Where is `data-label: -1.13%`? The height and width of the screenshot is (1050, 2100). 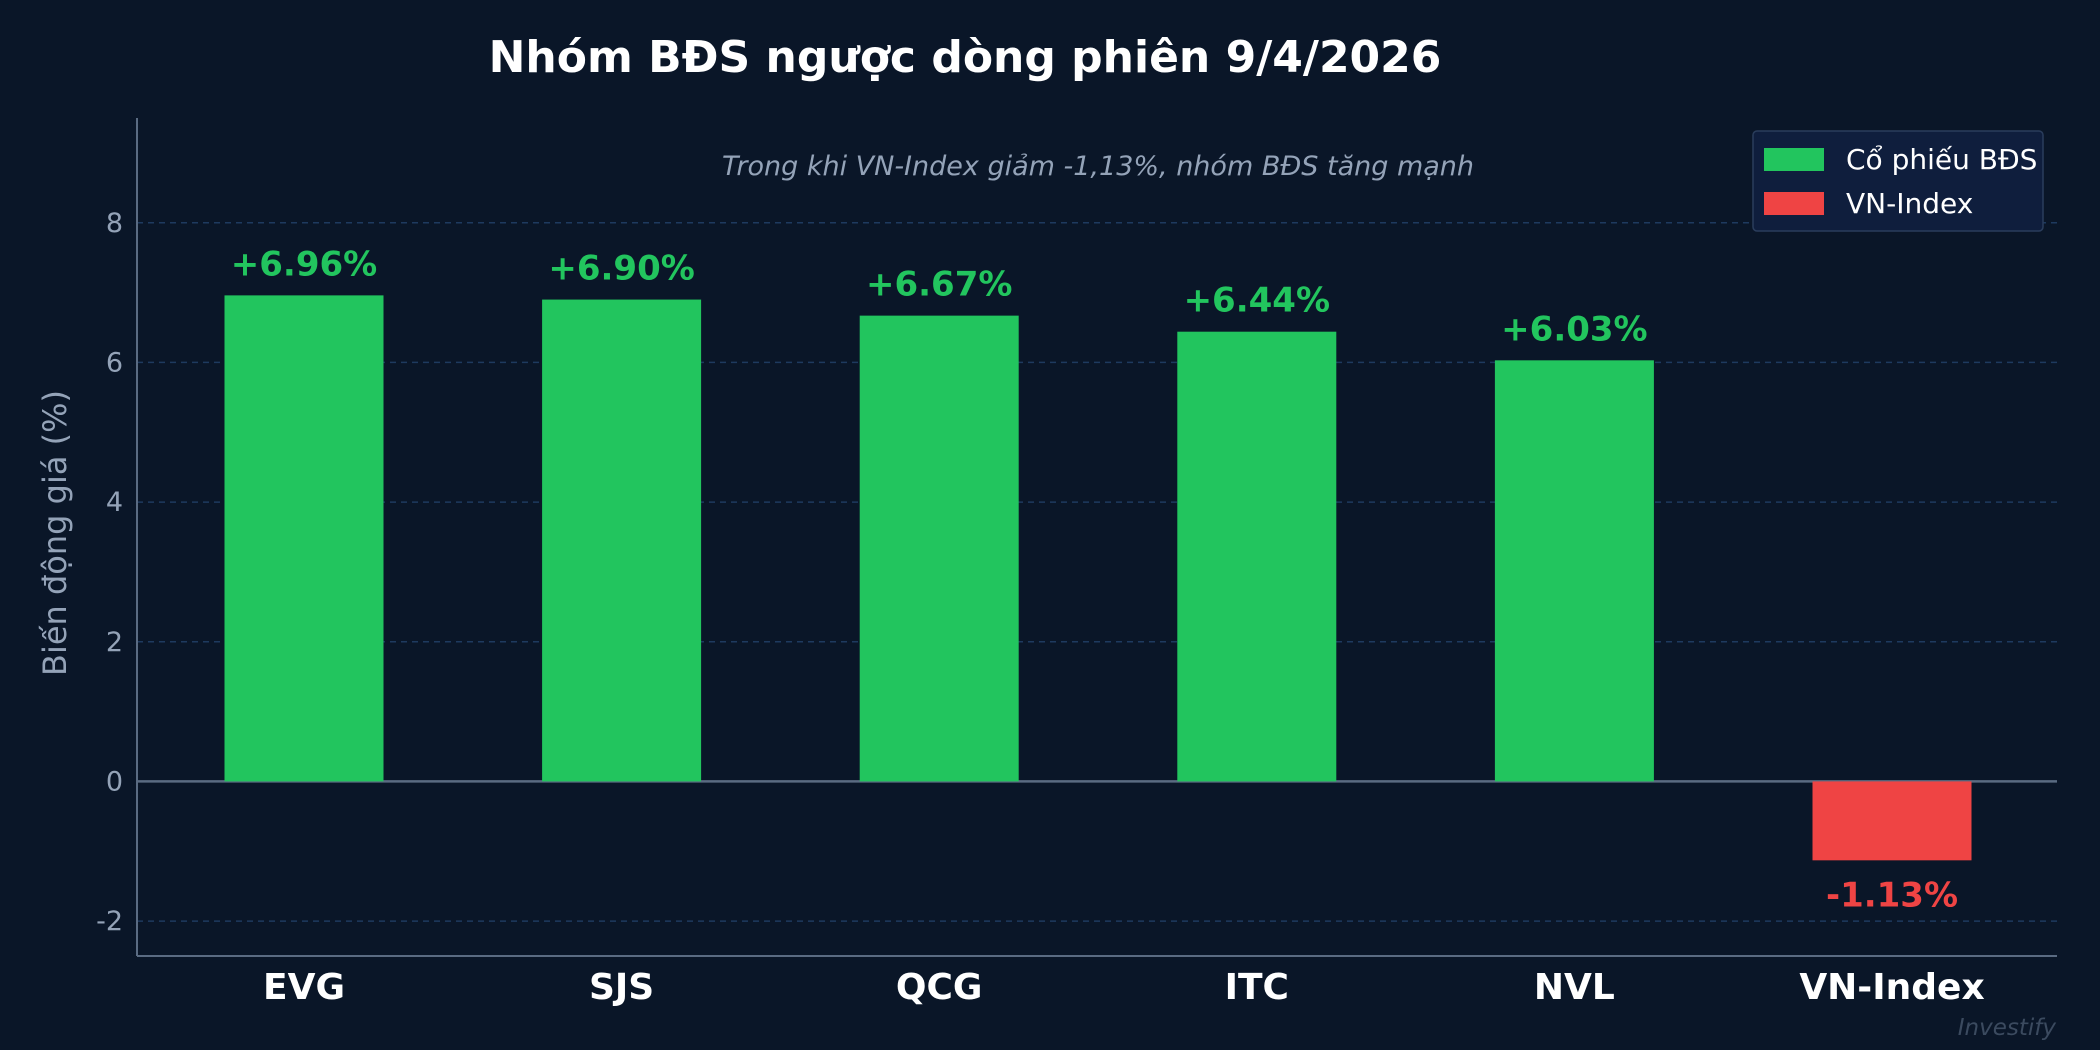
data-label: -1.13% is located at coordinates (1892, 895).